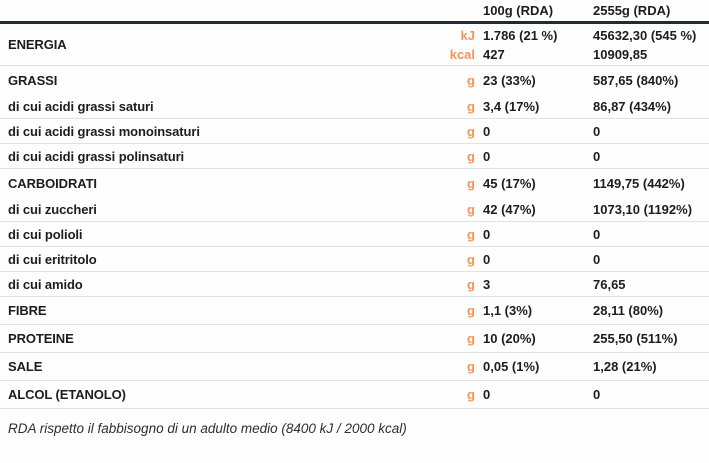 This screenshot has width=709, height=463. What do you see at coordinates (27, 310) in the screenshot?
I see `row-label: FIBRE` at bounding box center [27, 310].